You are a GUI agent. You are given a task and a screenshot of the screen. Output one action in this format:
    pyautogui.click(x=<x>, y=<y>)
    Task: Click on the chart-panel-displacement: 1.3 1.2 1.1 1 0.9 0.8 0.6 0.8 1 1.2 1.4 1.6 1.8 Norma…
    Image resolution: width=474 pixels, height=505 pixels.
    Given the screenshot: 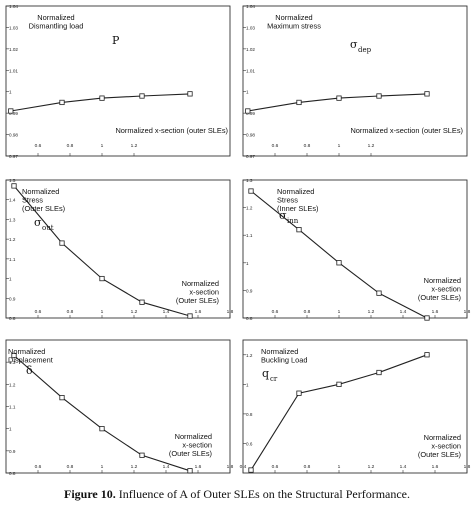 What is the action you would take?
    pyautogui.click(x=118, y=407)
    